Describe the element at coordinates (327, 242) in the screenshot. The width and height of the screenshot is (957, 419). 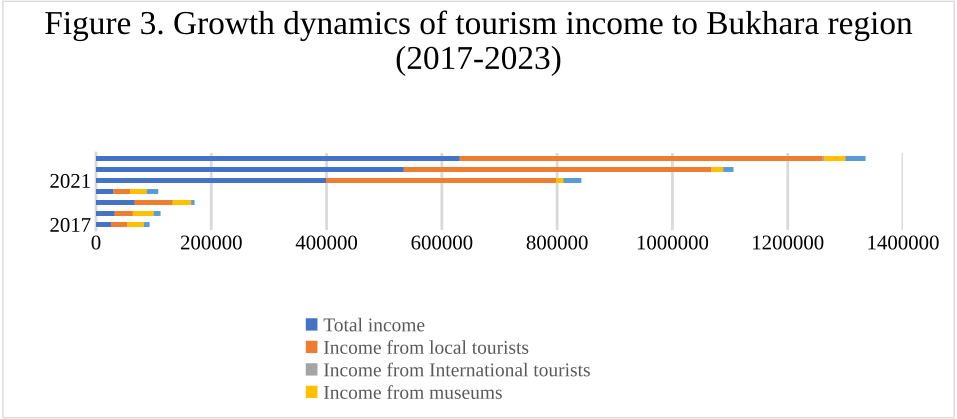
I see `x-tick-label: 400000` at that location.